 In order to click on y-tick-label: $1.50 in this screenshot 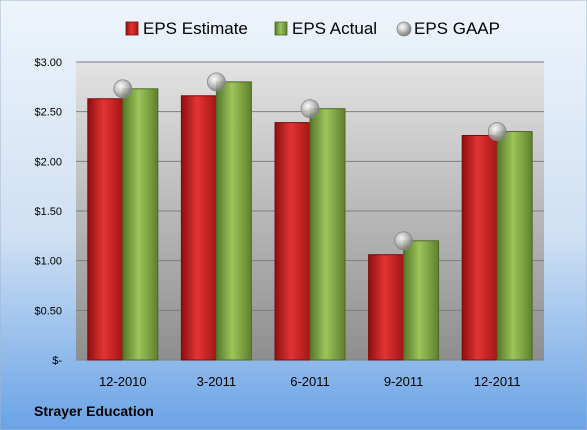, I will do `click(48, 212)`.